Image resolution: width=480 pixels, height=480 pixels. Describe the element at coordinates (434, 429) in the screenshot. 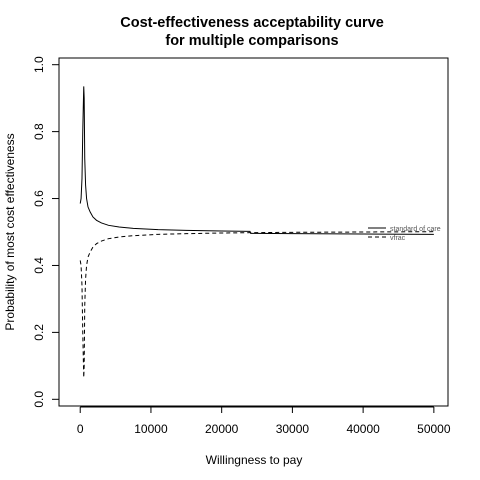

I see `x-tick-label: 50000` at that location.